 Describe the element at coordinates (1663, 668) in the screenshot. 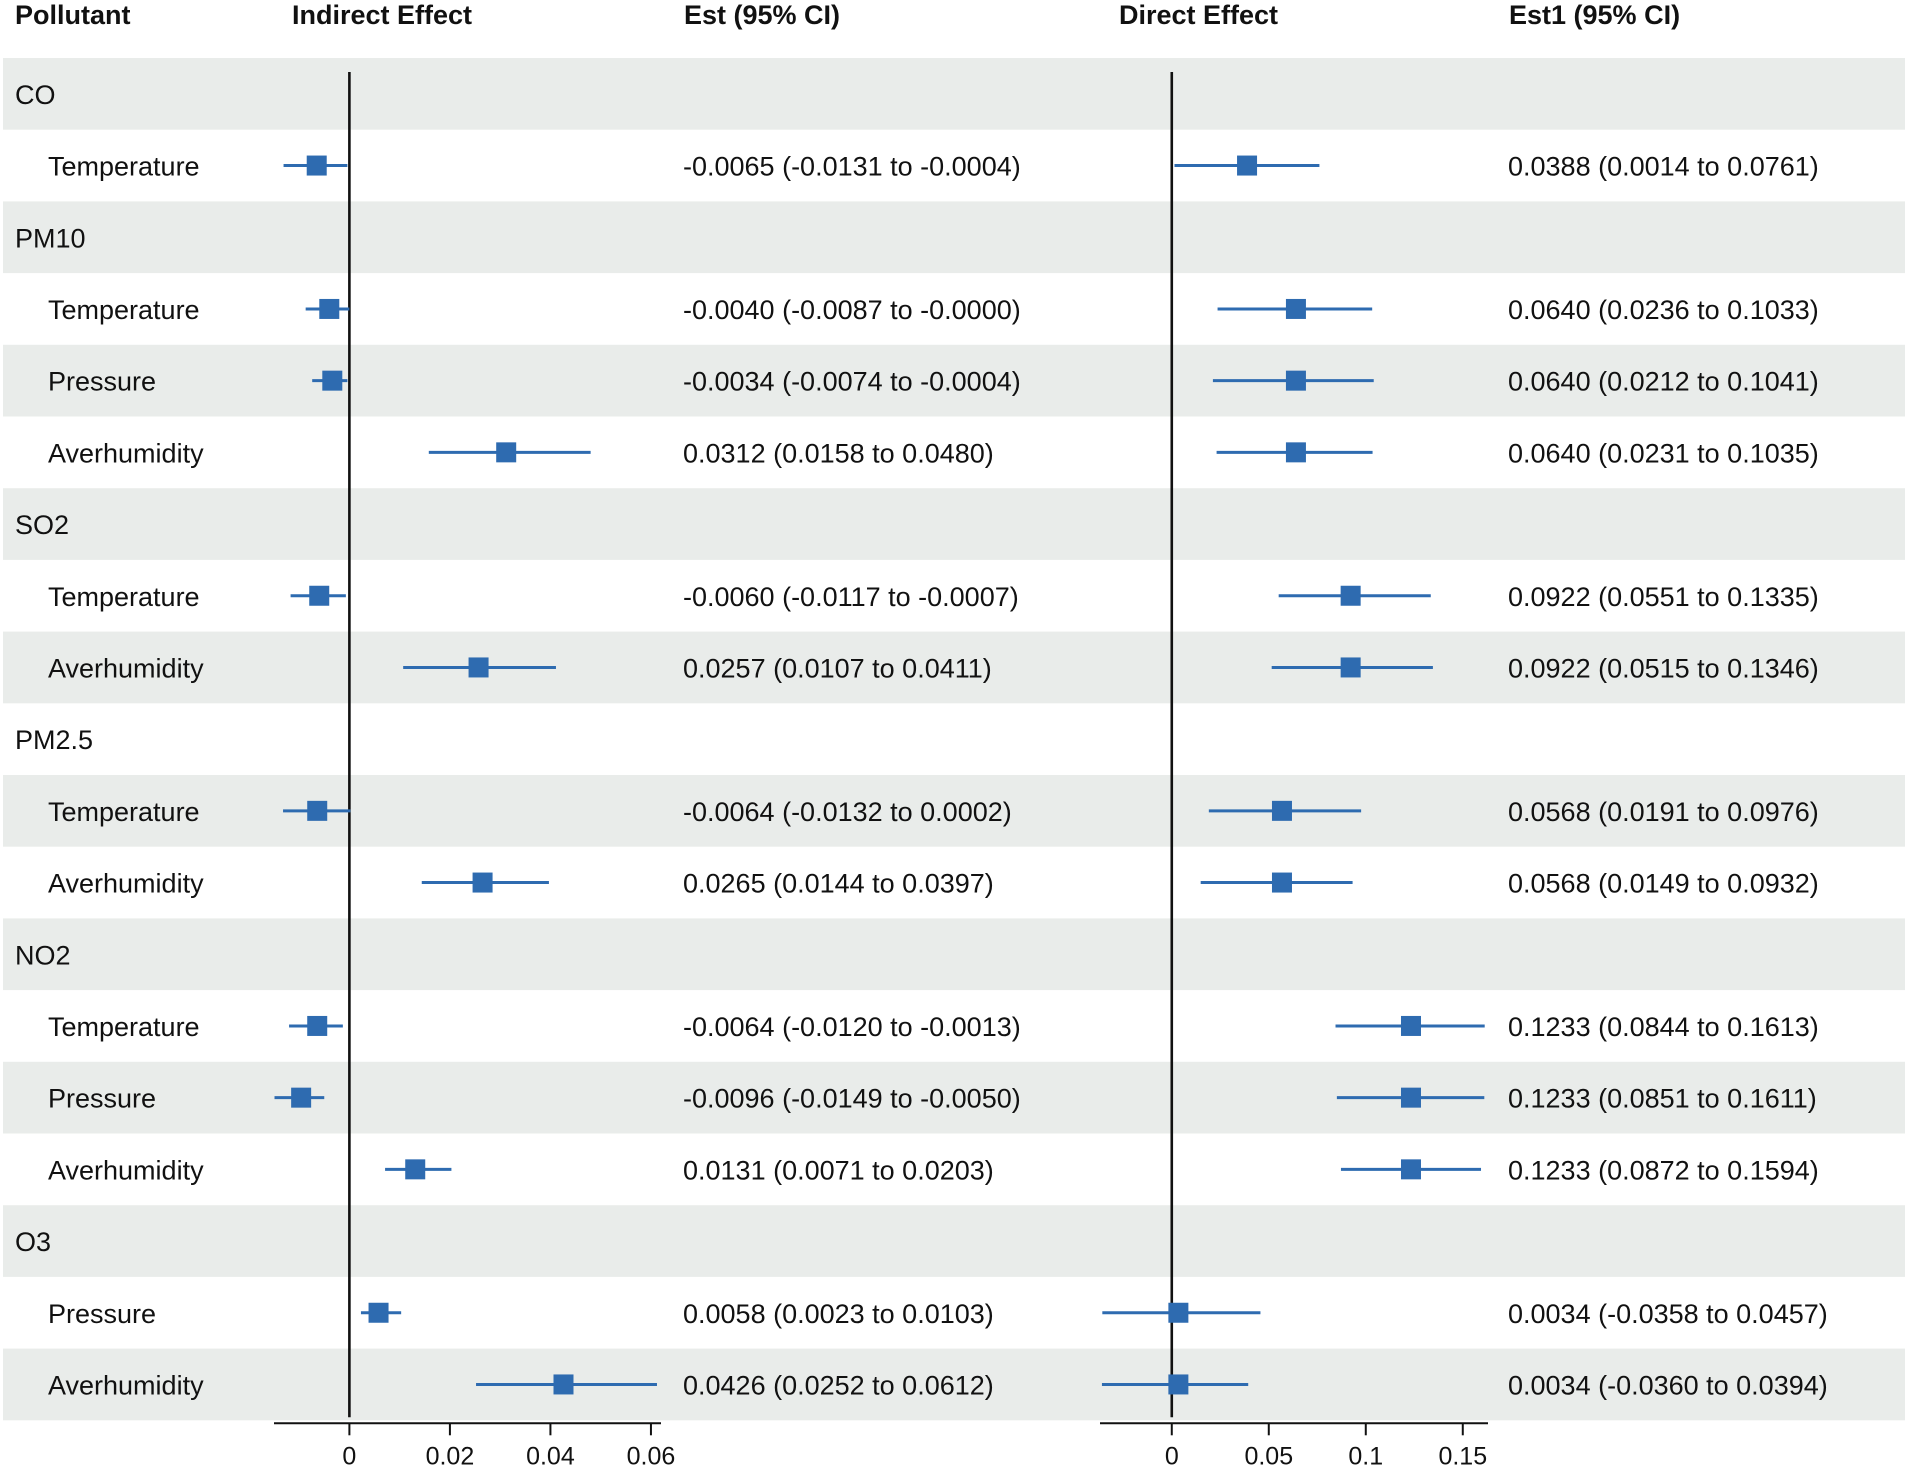

I see `direct-estimate-text: 0.0922 (0.0515 to 0.1346)` at that location.